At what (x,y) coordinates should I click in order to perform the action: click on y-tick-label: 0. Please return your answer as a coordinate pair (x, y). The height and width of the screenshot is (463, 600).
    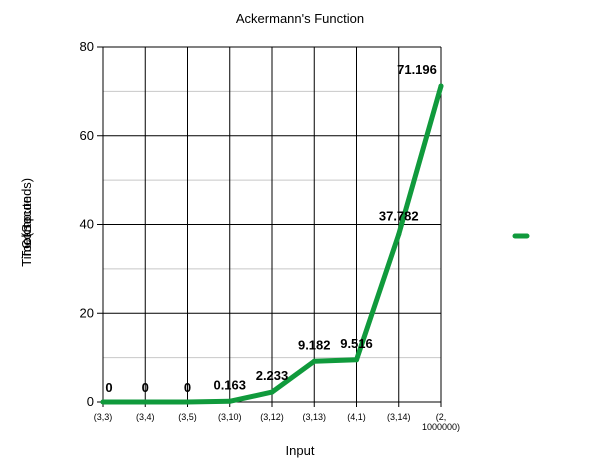
    Looking at the image, I should click on (90, 401).